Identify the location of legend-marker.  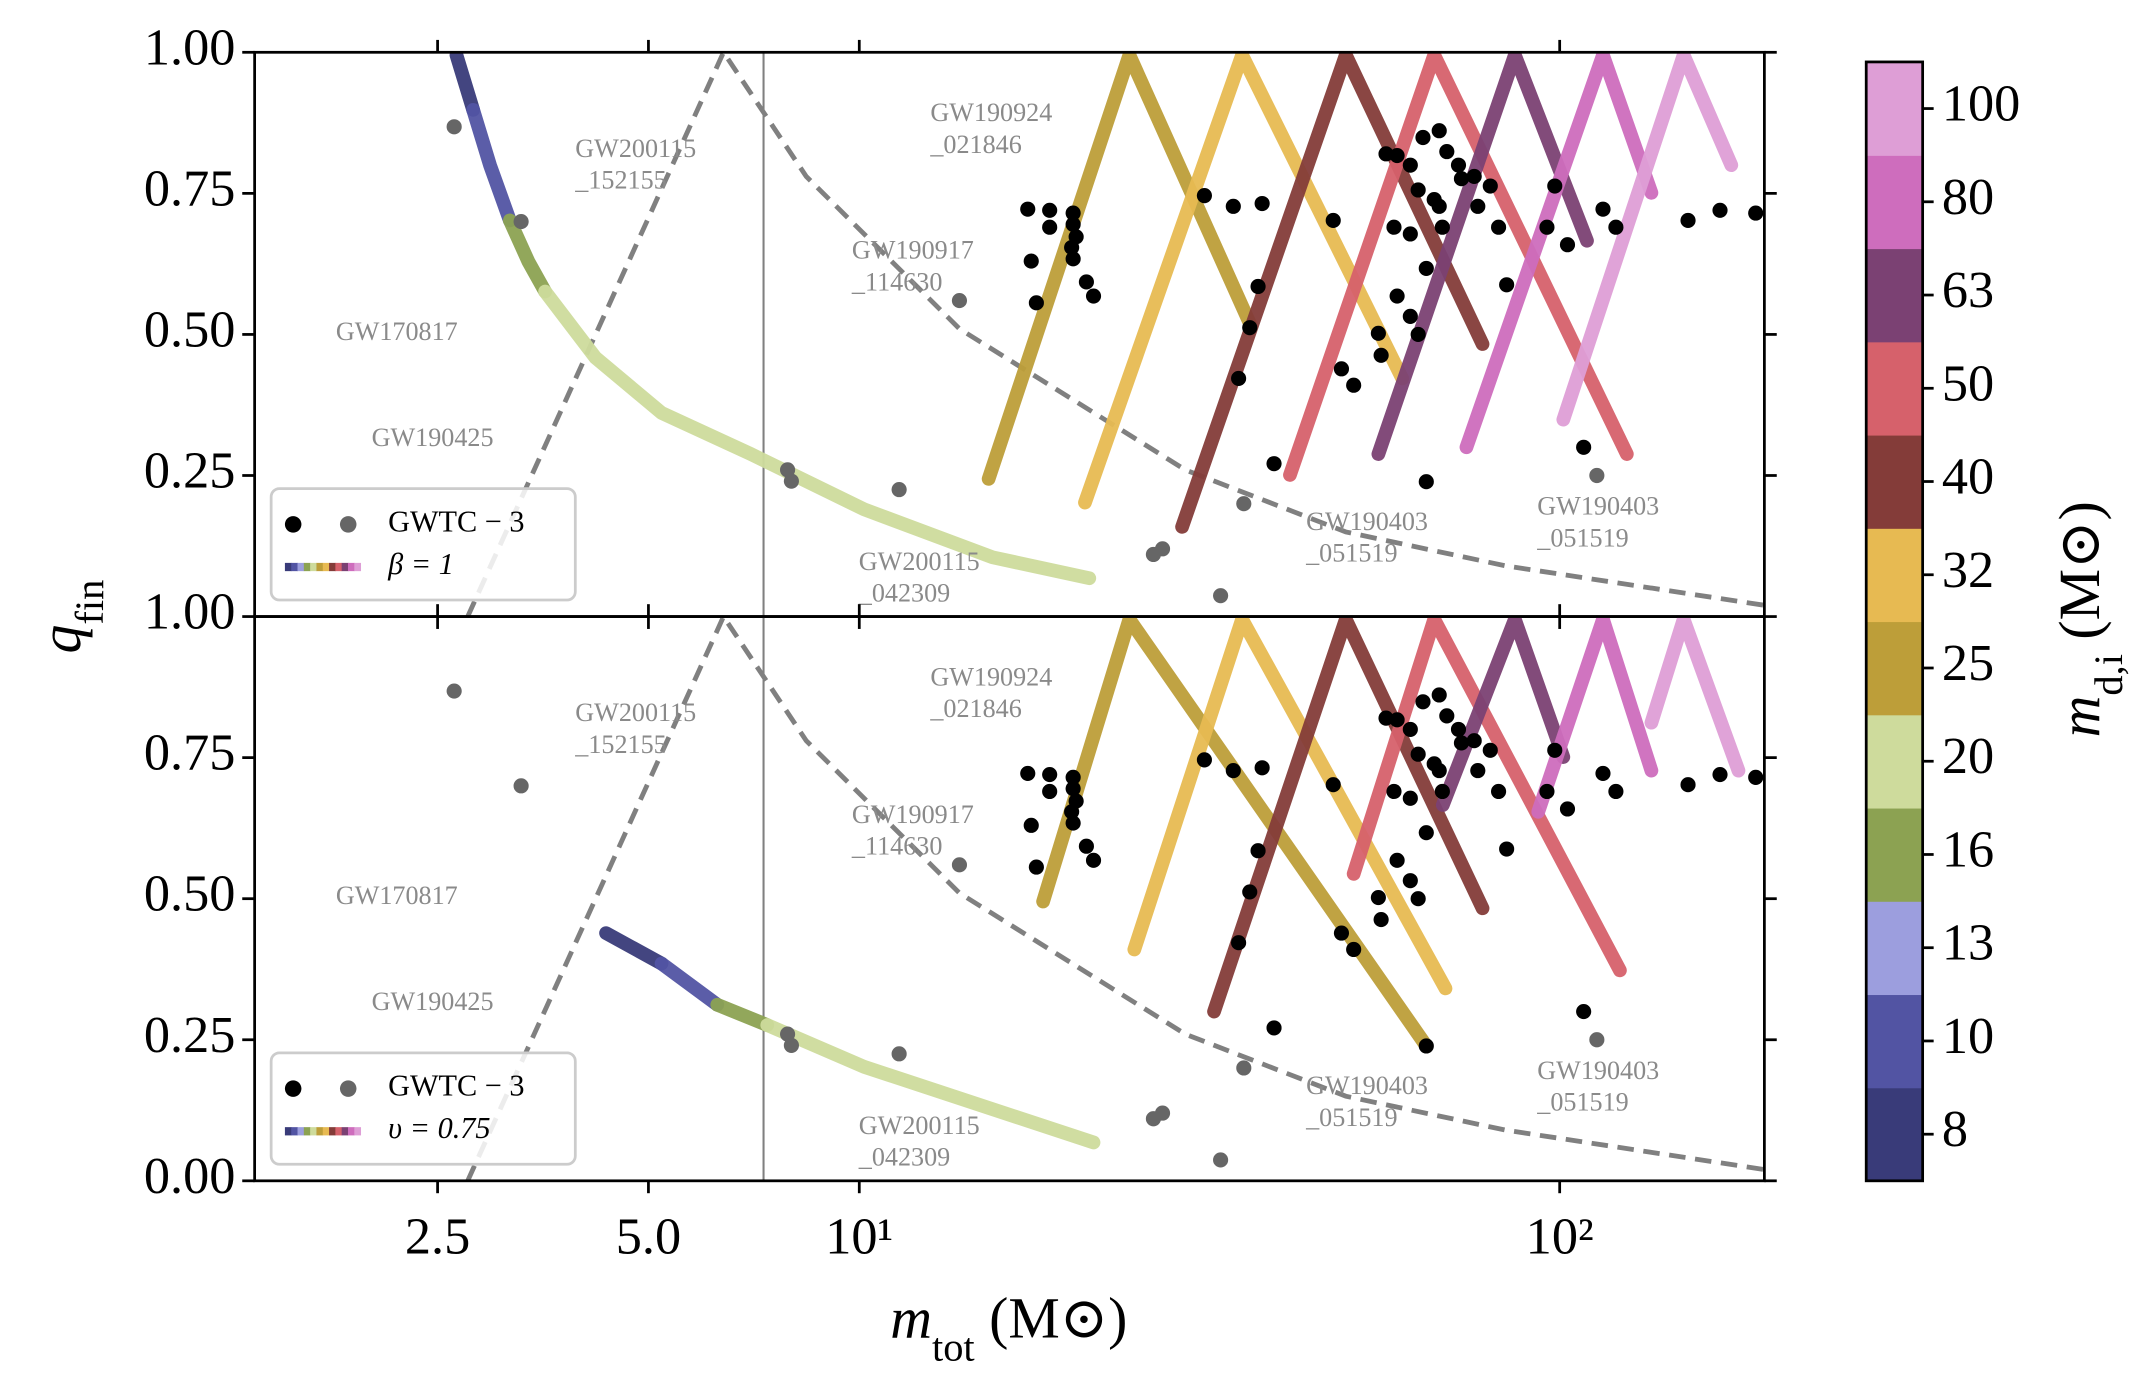
(293, 524).